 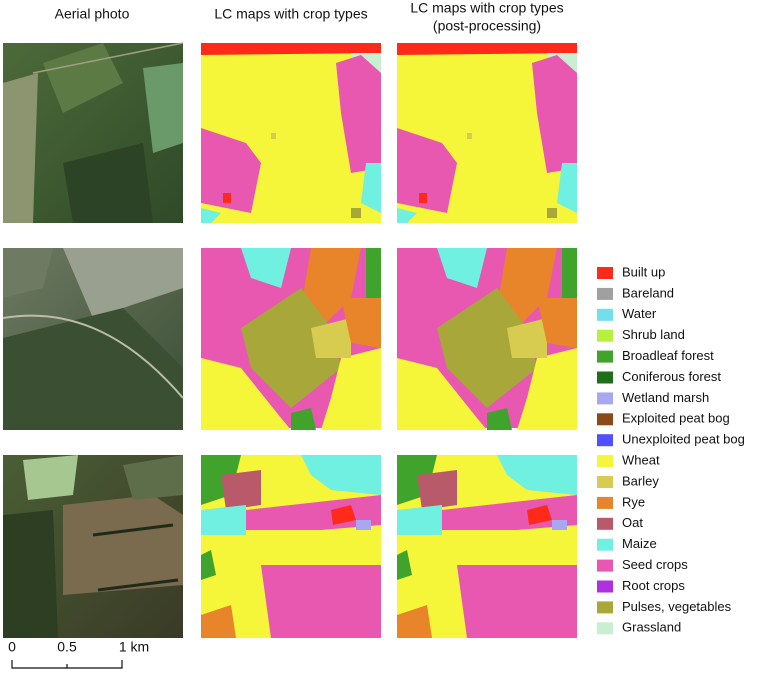 What do you see at coordinates (641, 460) in the screenshot?
I see `legend-label: Wheat` at bounding box center [641, 460].